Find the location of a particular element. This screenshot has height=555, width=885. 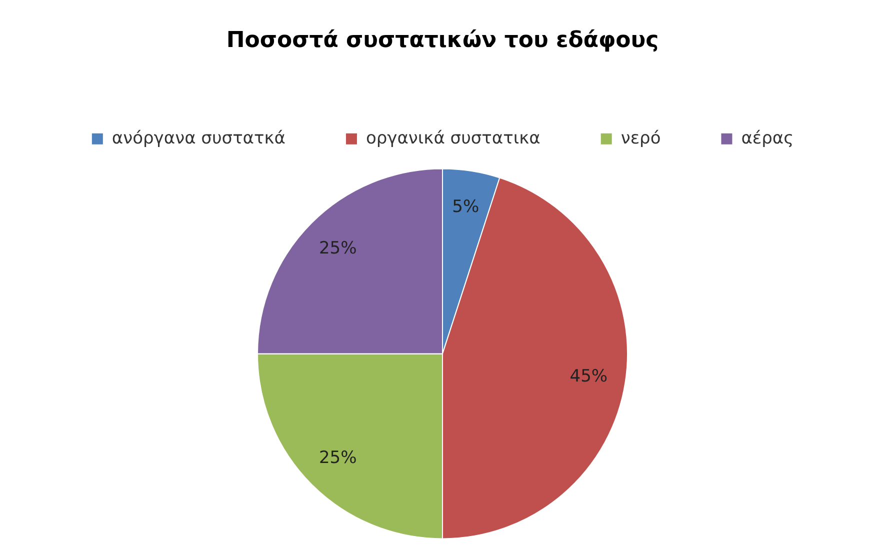

chart-title: Ποσοστά συστατικών του εδάφους is located at coordinates (442, 40).